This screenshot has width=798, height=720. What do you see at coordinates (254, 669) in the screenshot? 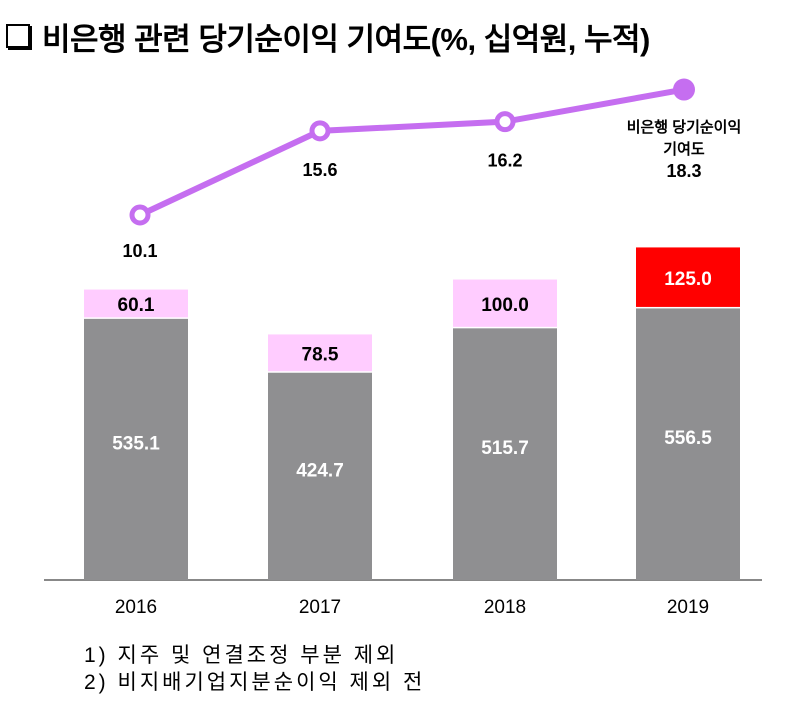
I see `footnotes: 1) 지주 및 연결조정 부분 제외 2) 비지배기업지분순이익 제외 전` at bounding box center [254, 669].